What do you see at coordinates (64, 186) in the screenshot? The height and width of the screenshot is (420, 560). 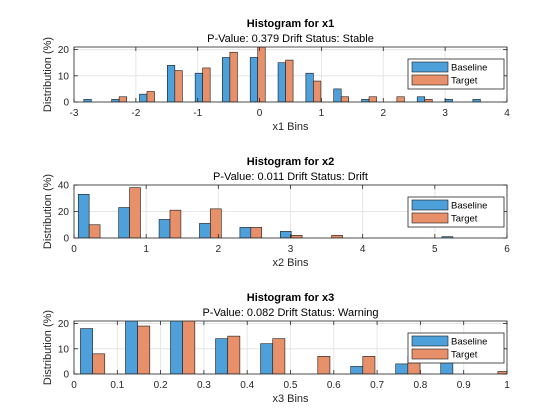 I see `y-tick-label: 40` at bounding box center [64, 186].